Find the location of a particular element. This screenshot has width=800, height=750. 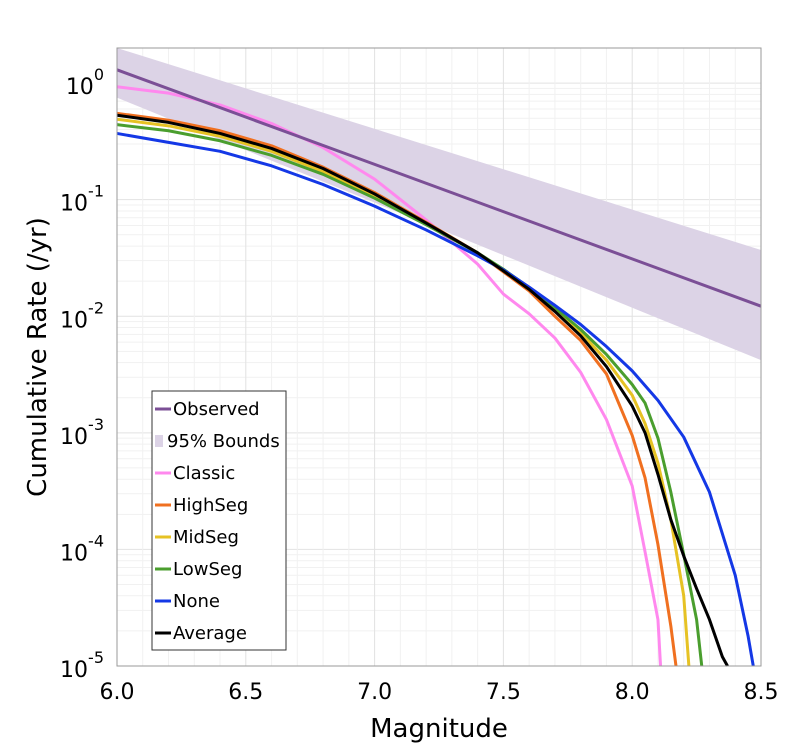

y-tick-label: 10⁻¹ is located at coordinates (82, 199).